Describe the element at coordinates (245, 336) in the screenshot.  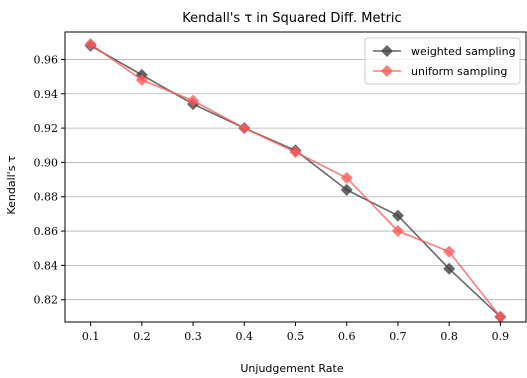
I see `x-tick-label: 0.4` at that location.